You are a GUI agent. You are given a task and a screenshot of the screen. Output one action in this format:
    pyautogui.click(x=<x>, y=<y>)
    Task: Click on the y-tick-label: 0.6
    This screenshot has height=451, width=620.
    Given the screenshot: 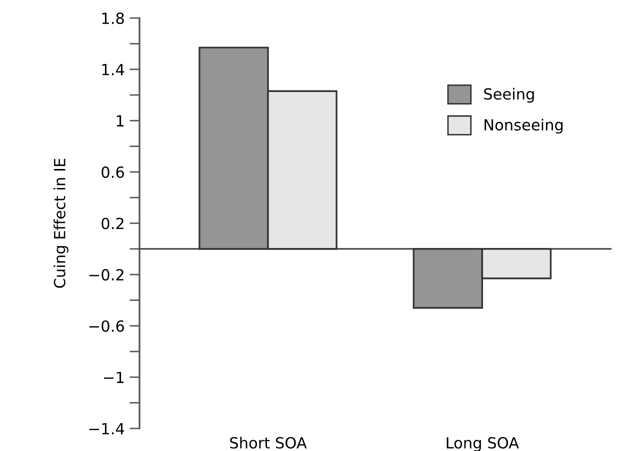 What is the action you would take?
    pyautogui.click(x=113, y=172)
    